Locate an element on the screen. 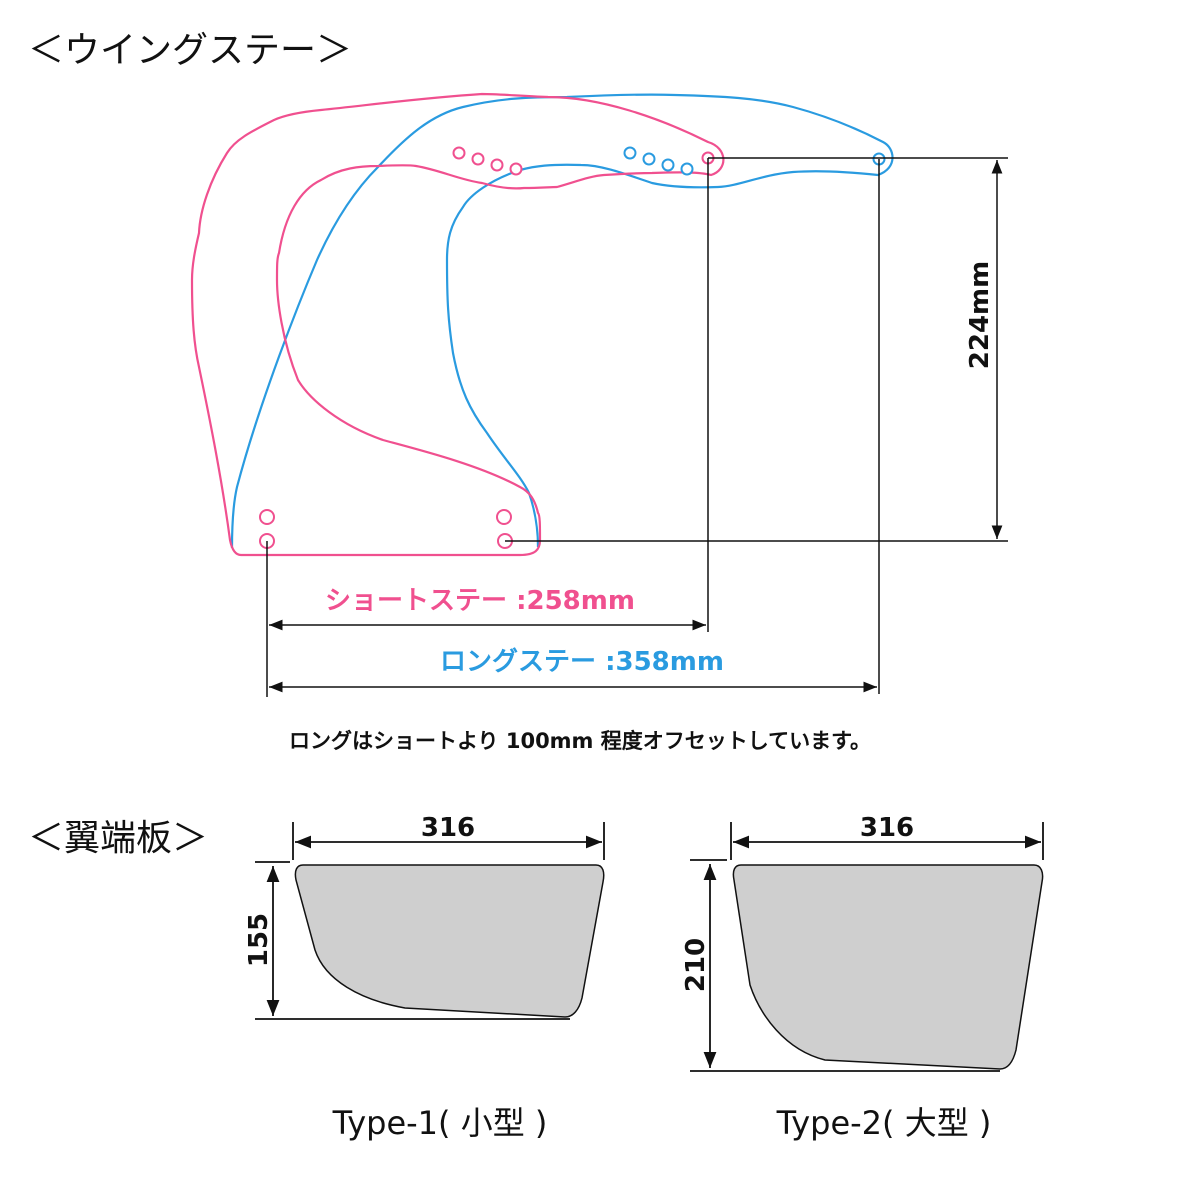 The image size is (1200, 1201). type1-width-label: 316 is located at coordinates (448, 828).